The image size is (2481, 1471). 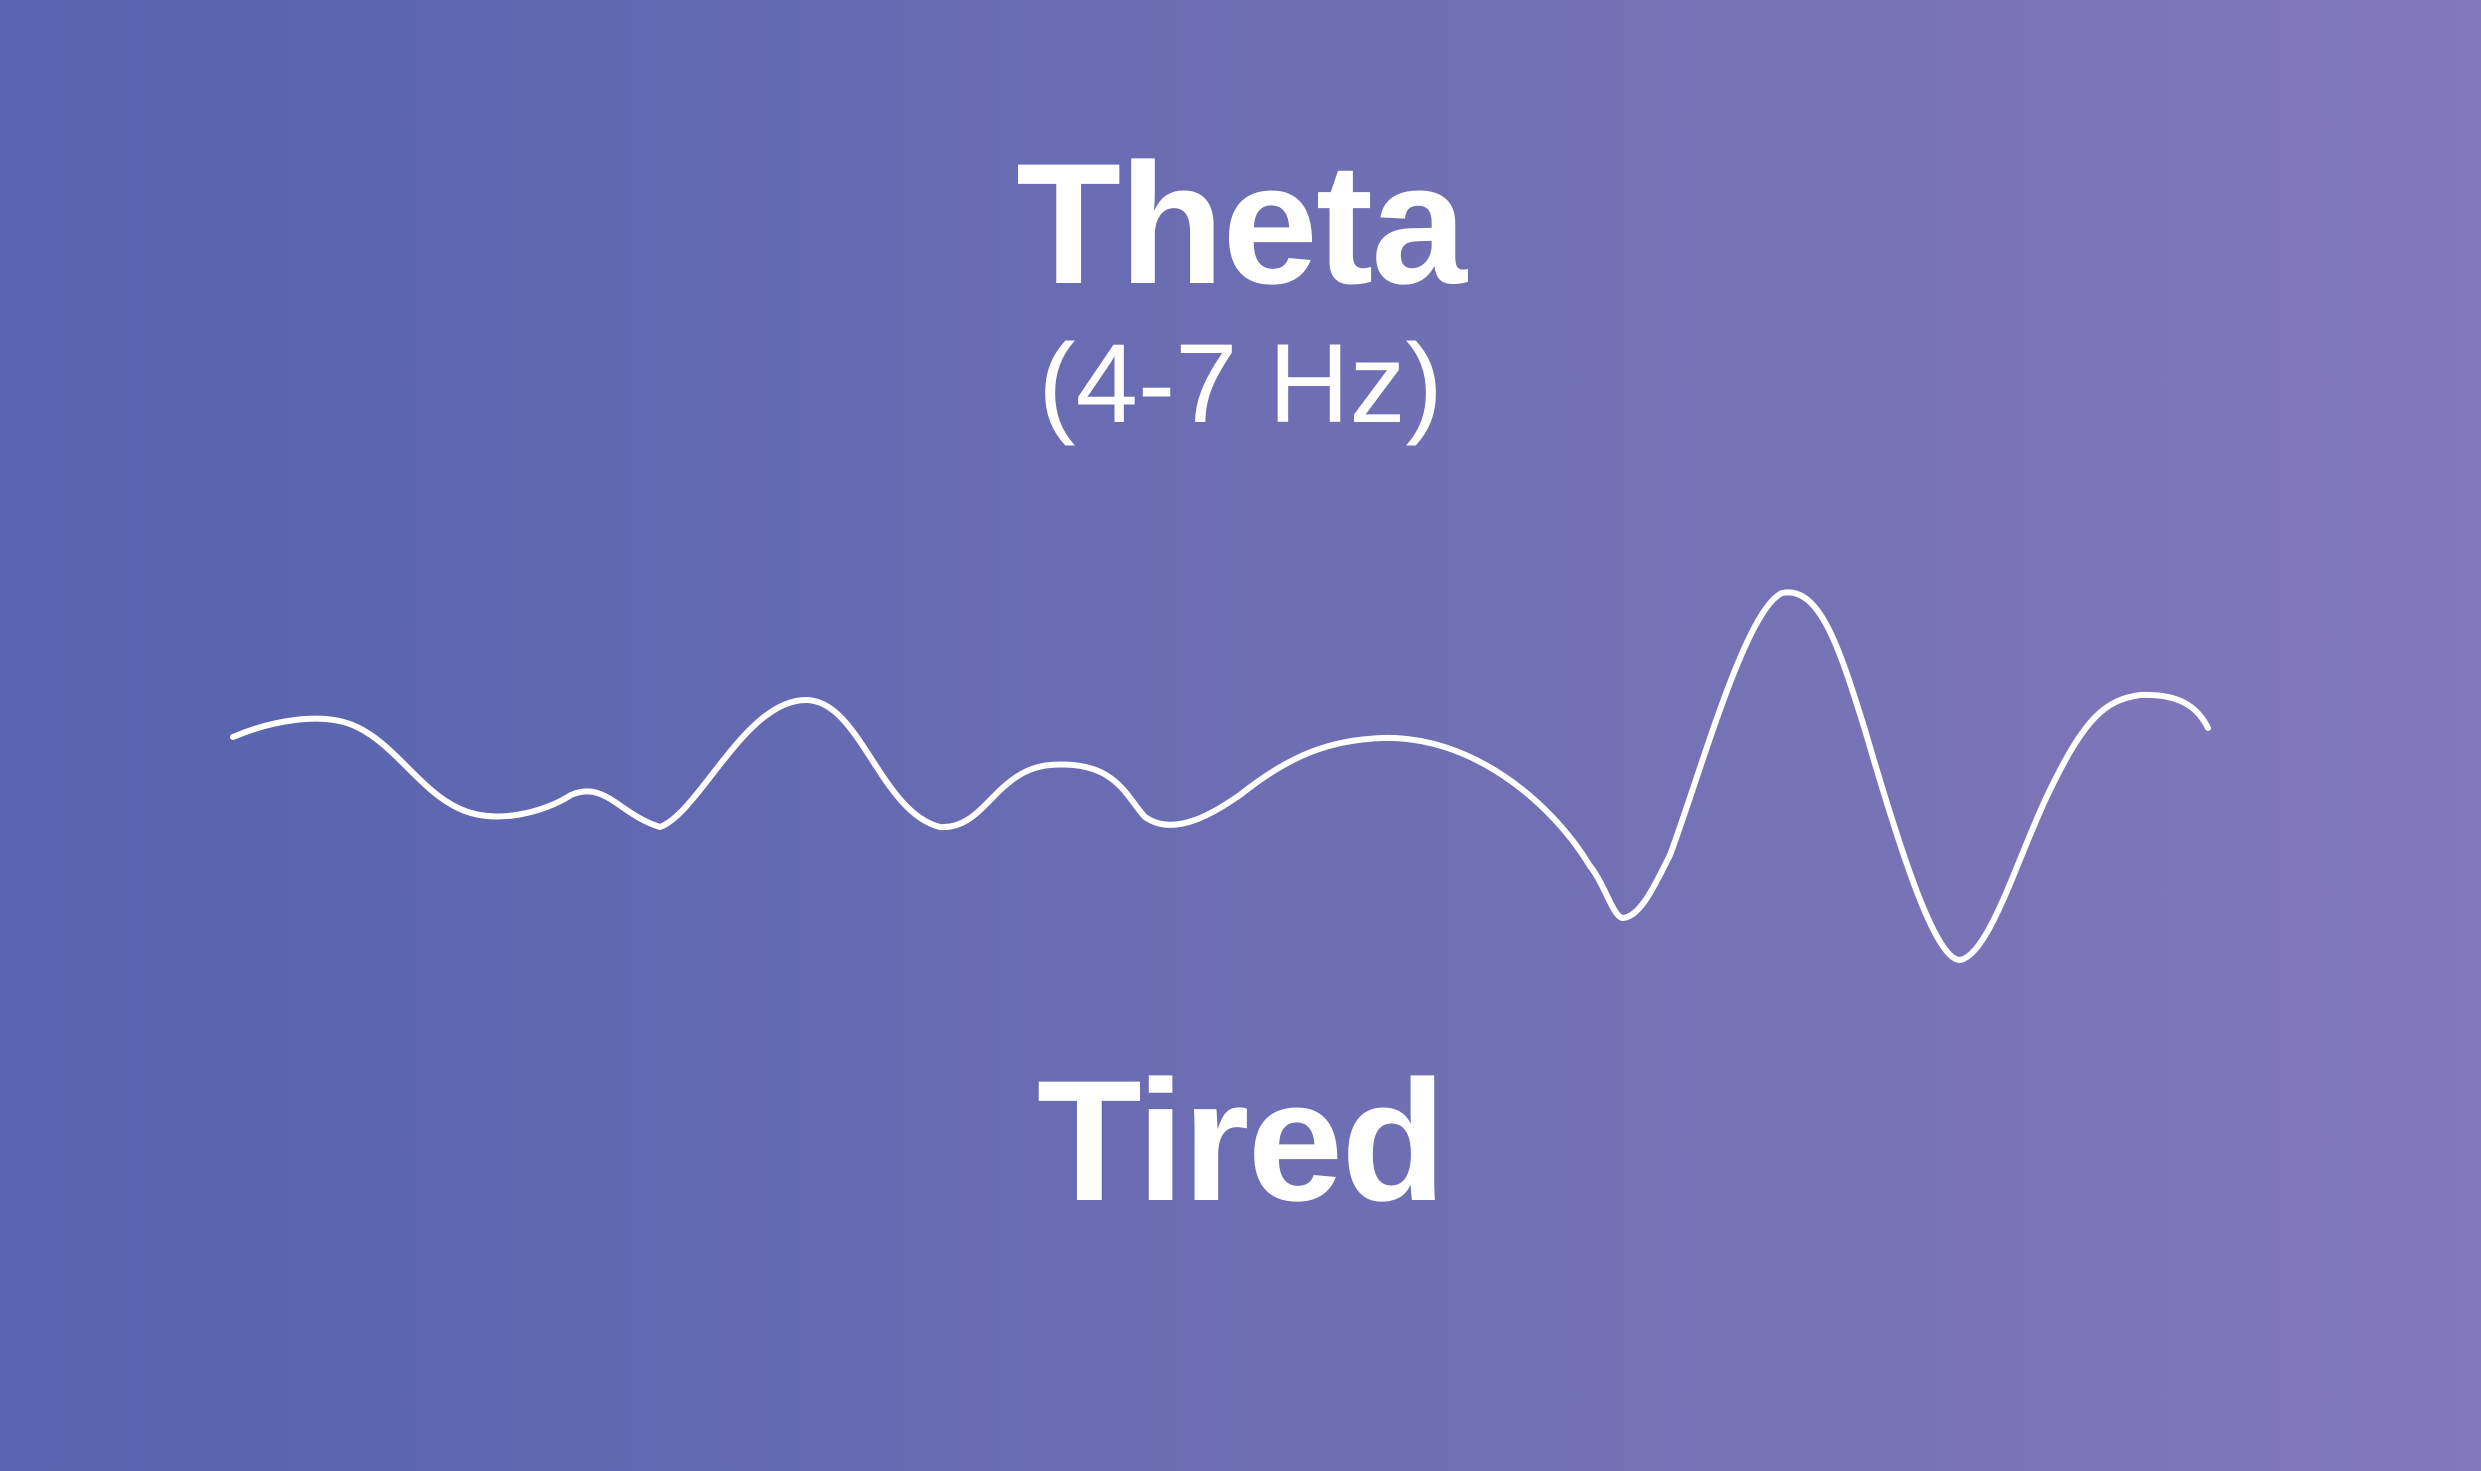 I want to click on frequency-range-label: (4-7 Hz), so click(x=1240, y=383).